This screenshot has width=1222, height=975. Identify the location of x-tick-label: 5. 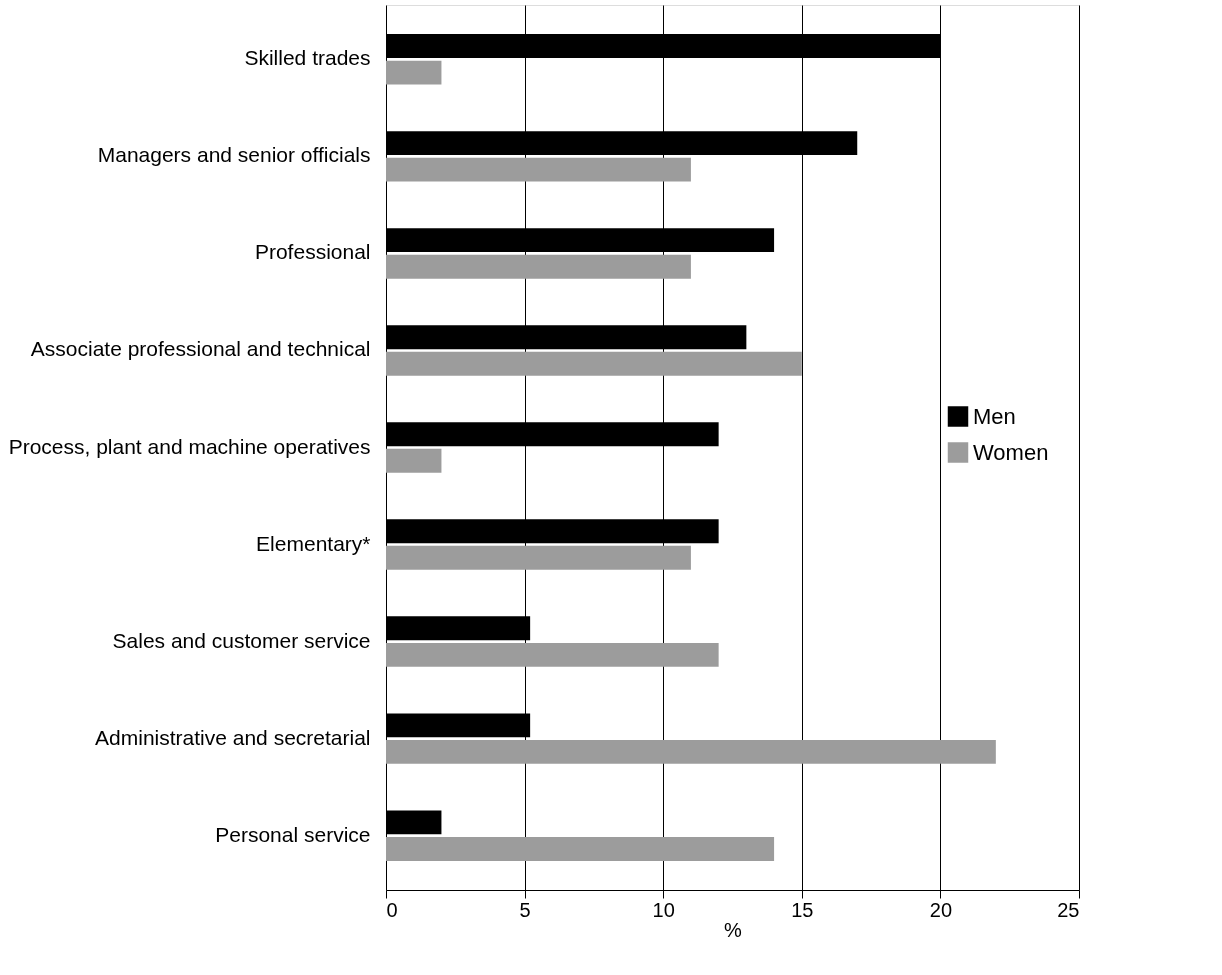
(525, 909).